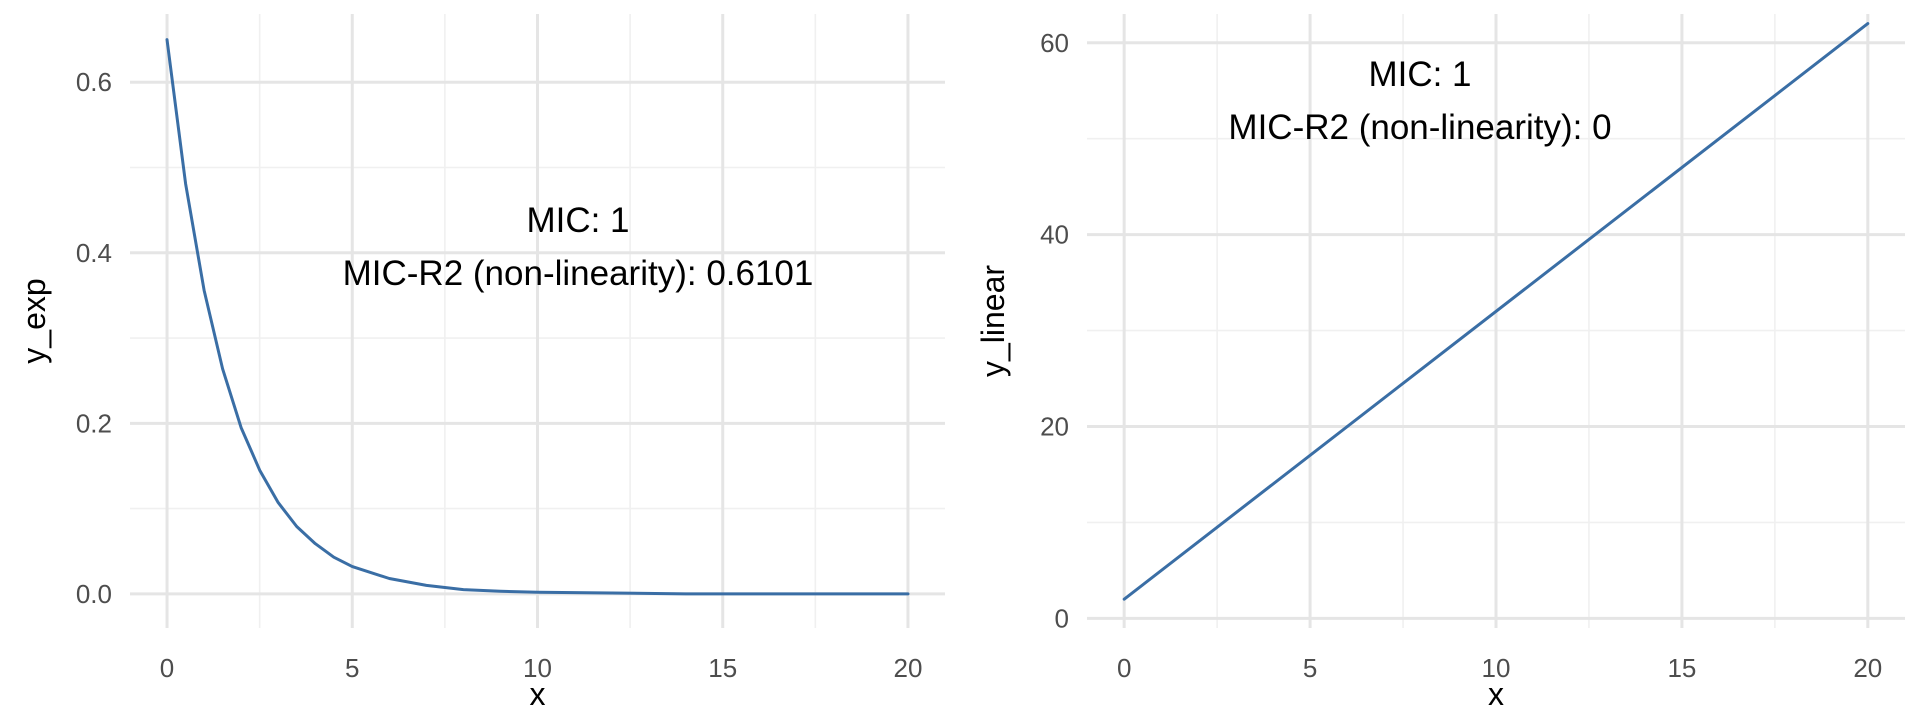 The width and height of the screenshot is (1920, 720). What do you see at coordinates (94, 253) in the screenshot?
I see `y-tick-label: 0.4` at bounding box center [94, 253].